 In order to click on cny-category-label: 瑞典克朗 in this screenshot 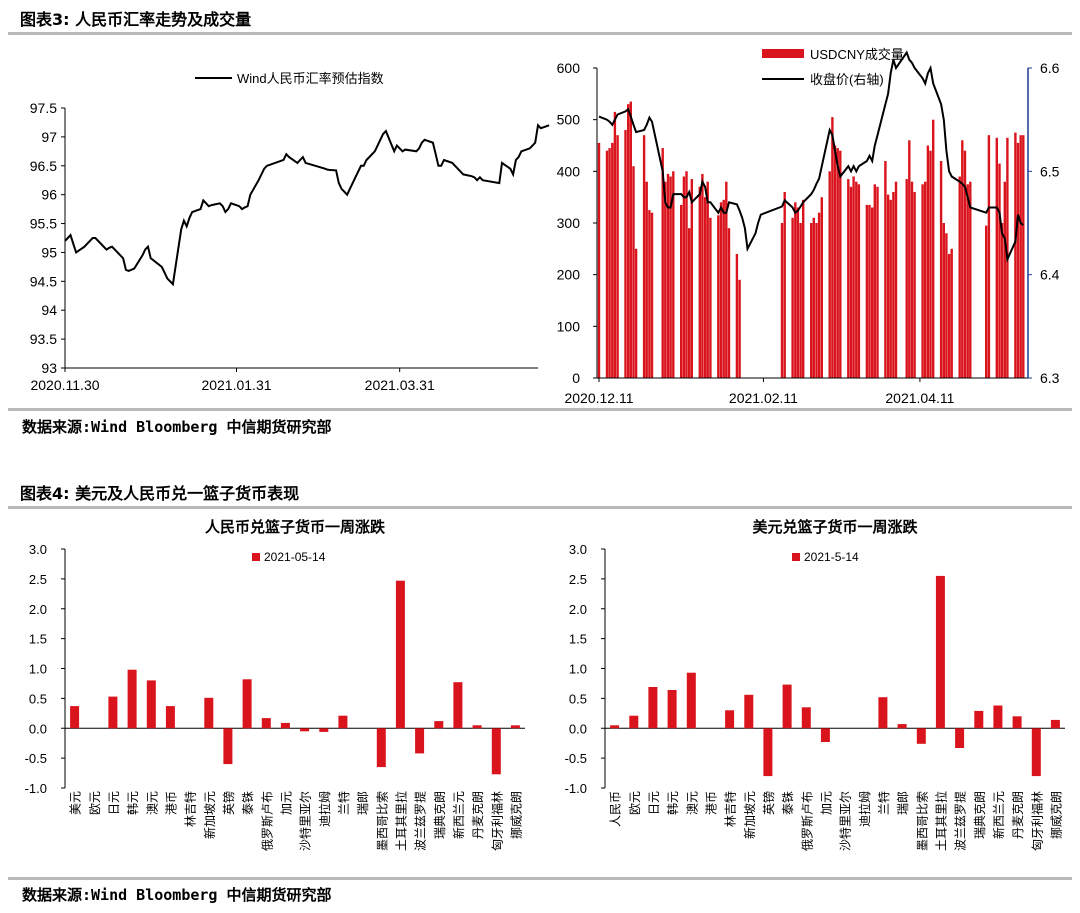, I will do `click(440, 815)`.